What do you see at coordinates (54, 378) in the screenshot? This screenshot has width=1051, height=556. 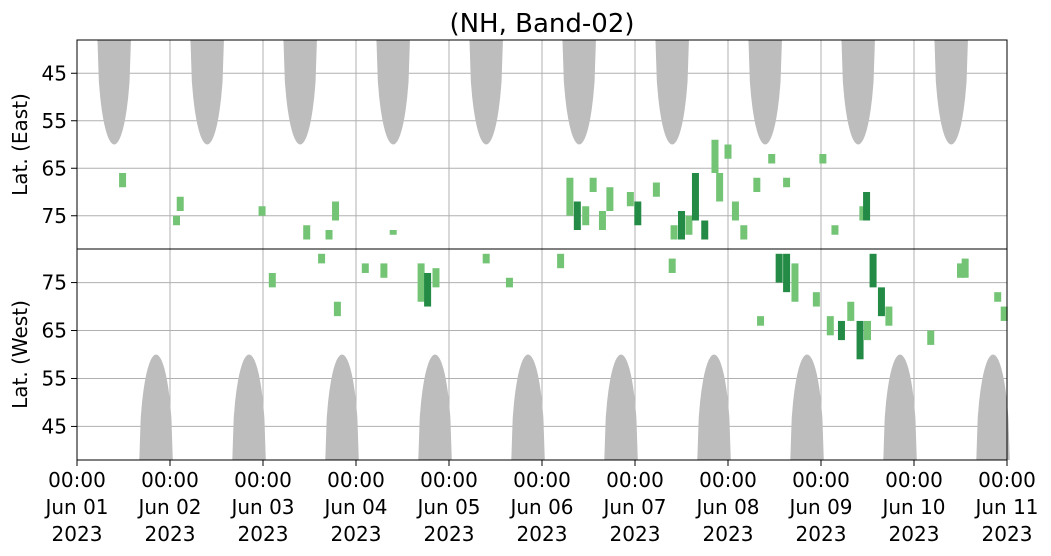 I see `y-tick-label: 55` at bounding box center [54, 378].